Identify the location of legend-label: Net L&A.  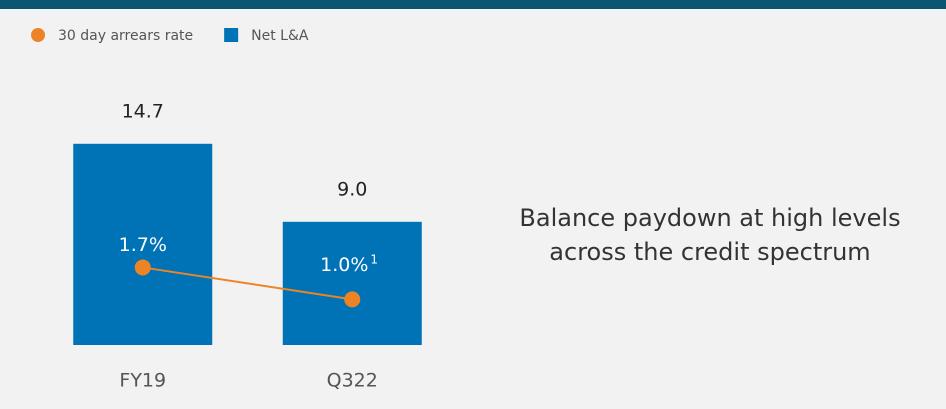
(280, 36).